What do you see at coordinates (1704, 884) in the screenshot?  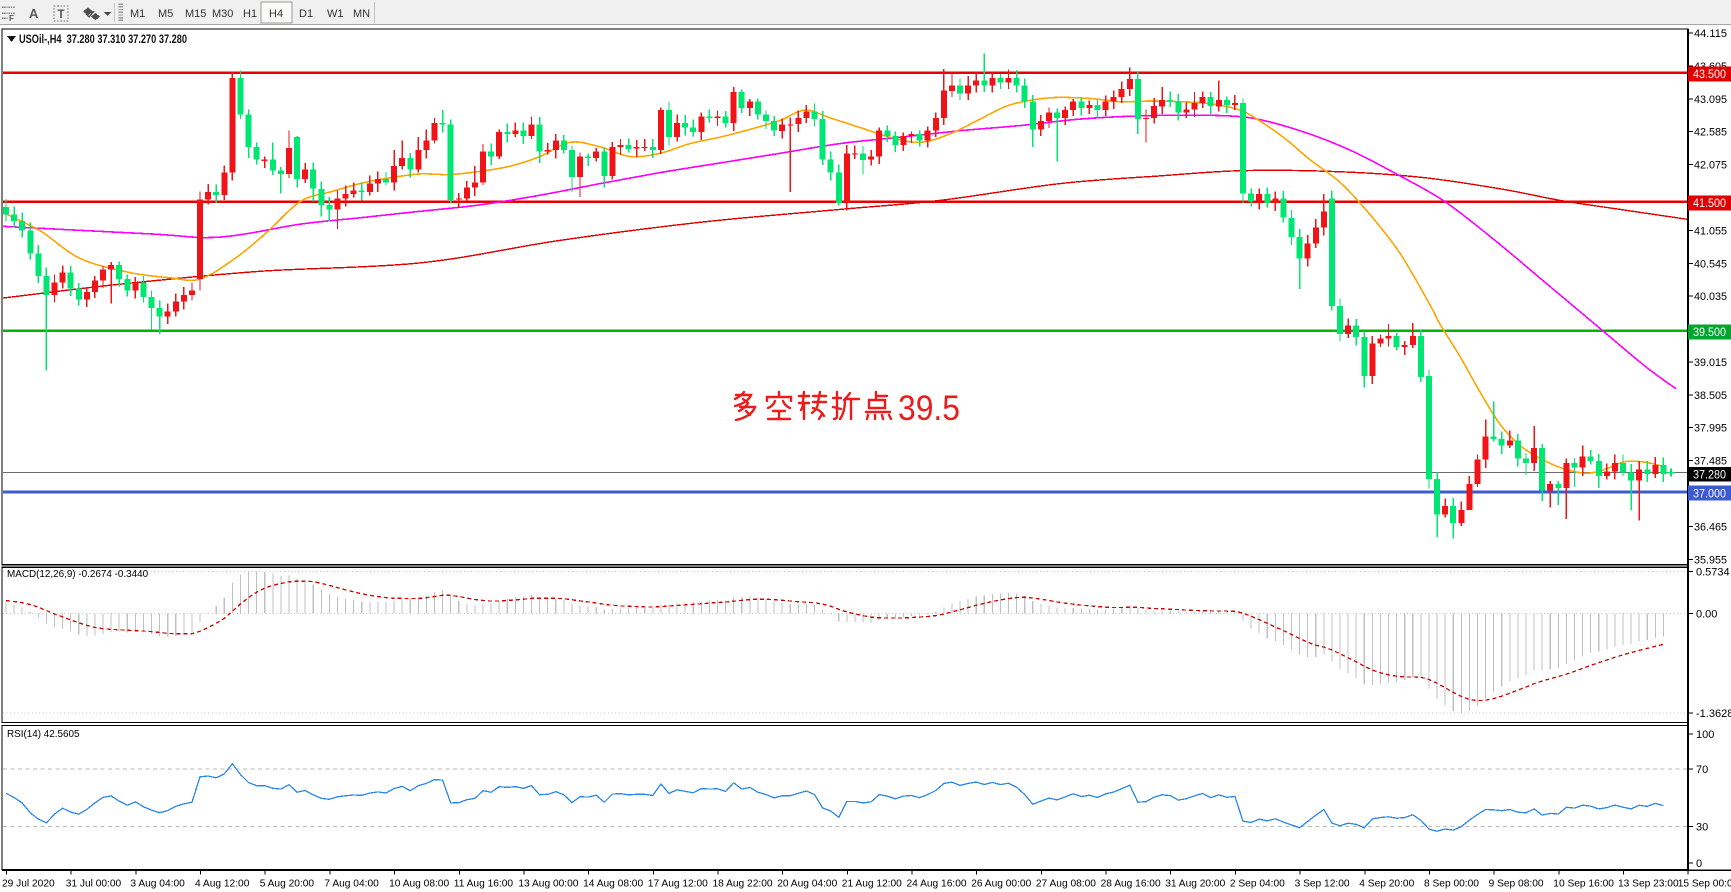 I see `svg-text: 15 Sep 00:00` at bounding box center [1704, 884].